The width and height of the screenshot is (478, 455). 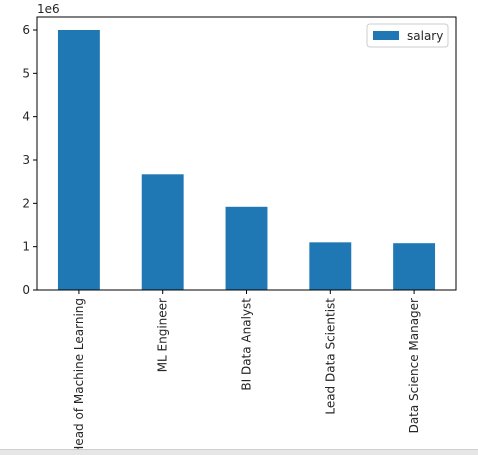 I want to click on scrollbar-track, so click(x=239, y=452).